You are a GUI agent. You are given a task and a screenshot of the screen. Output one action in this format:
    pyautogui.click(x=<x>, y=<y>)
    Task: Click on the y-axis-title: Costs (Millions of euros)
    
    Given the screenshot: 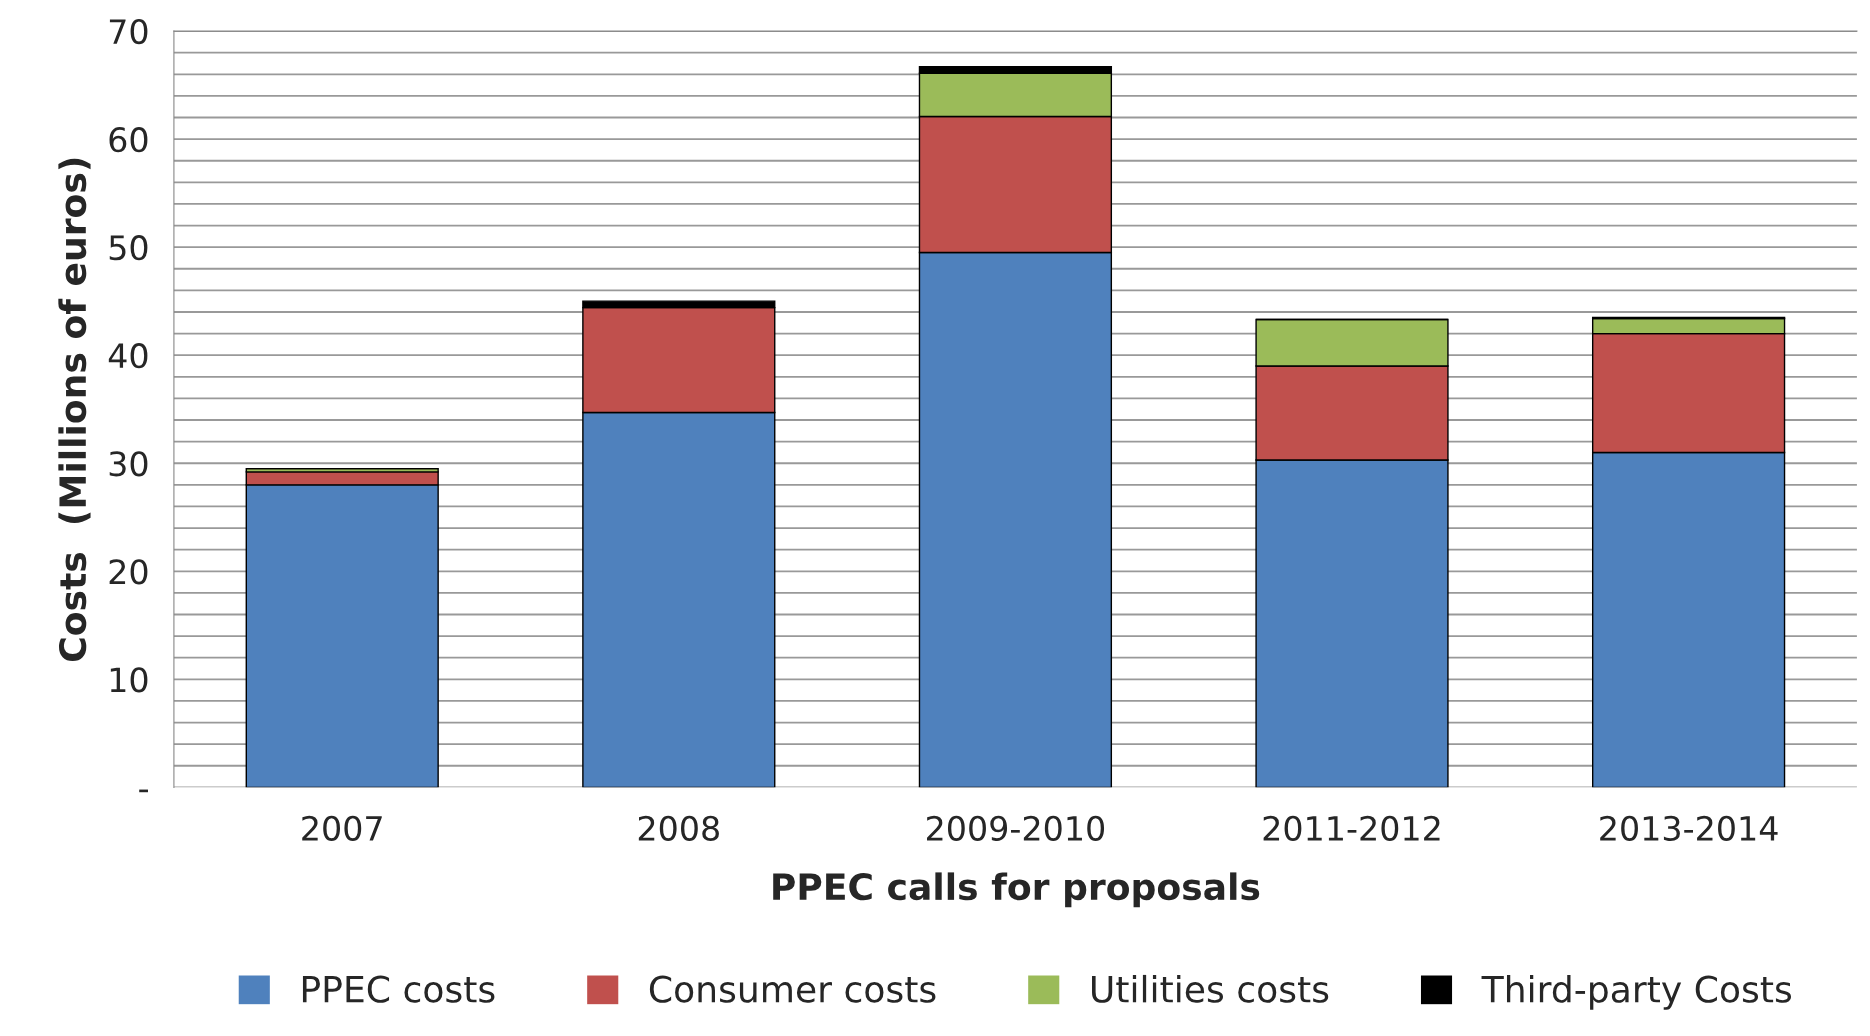 What is the action you would take?
    pyautogui.click(x=74, y=409)
    